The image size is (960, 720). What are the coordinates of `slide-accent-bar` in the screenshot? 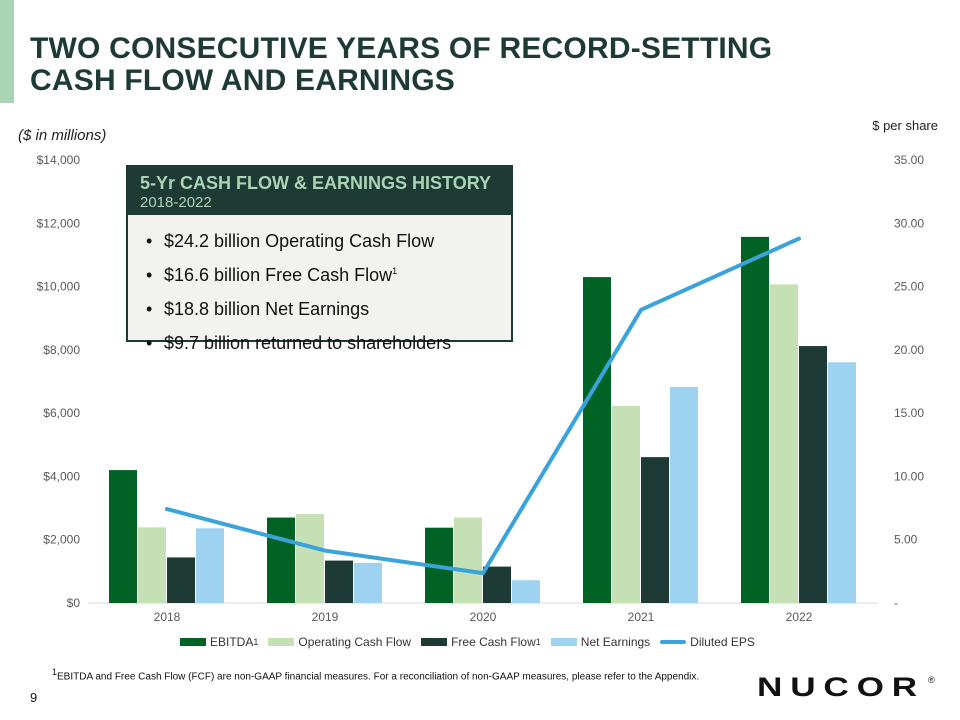 It's located at (7, 51).